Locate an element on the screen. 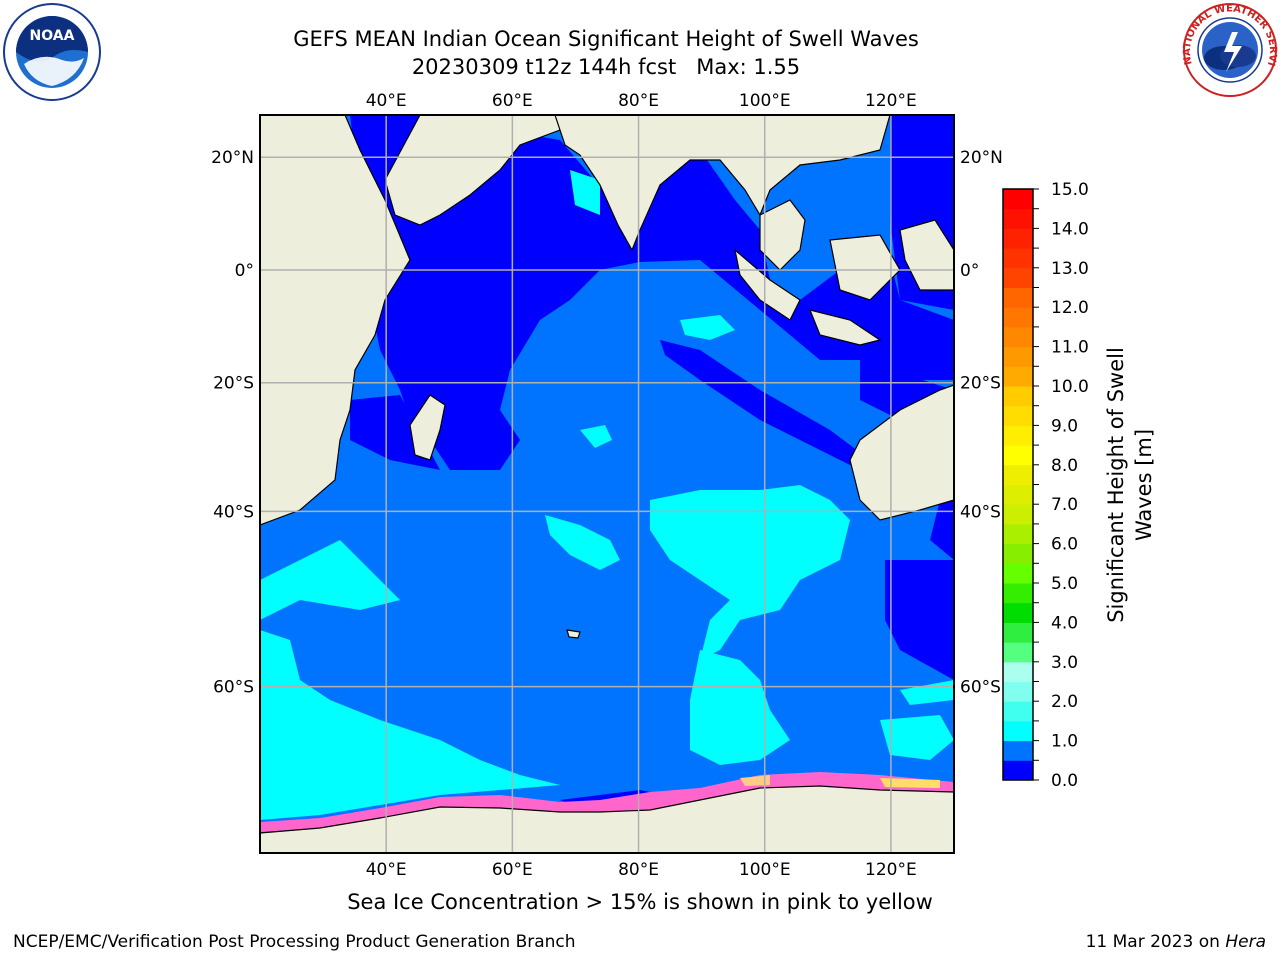 This screenshot has height=960, width=1280. lat-tick-labels-right: 20°N 0° 20°S 40°S 60°S is located at coordinates (981, 422).